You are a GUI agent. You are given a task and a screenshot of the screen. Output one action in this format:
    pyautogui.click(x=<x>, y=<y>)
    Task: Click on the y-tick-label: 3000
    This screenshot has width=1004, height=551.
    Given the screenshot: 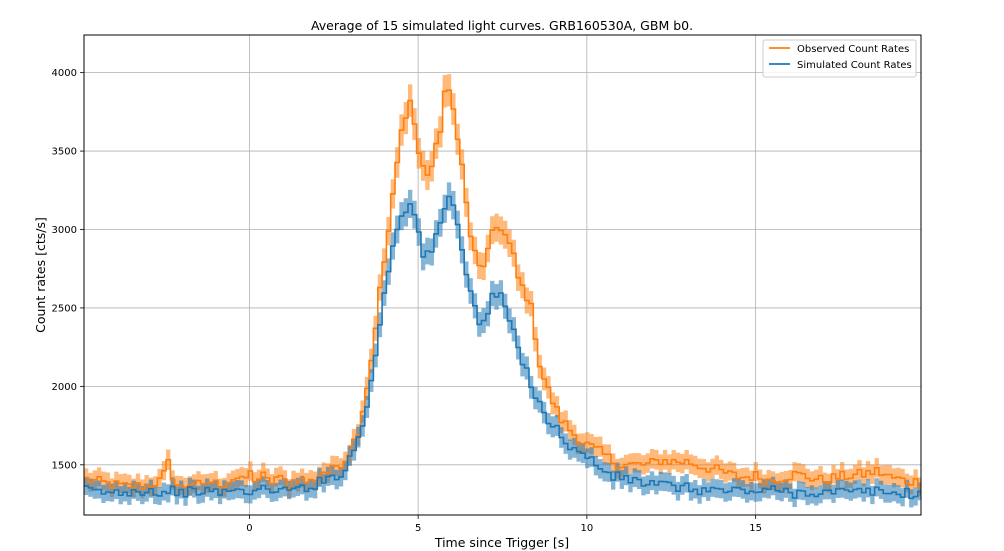 What is the action you would take?
    pyautogui.click(x=64, y=230)
    